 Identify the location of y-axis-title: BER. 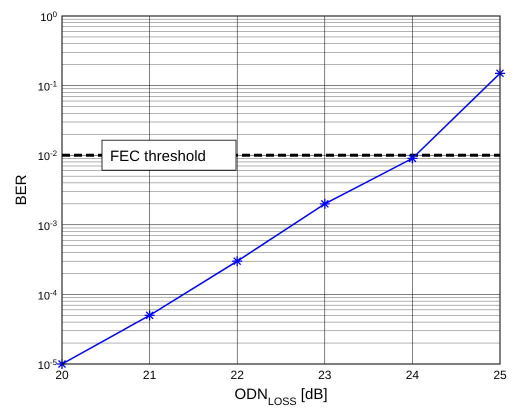
(21, 190).